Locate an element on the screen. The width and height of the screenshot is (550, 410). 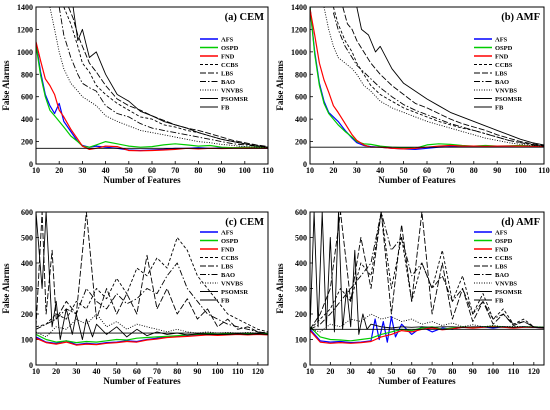
legend-label: PSOMSR is located at coordinates (234, 99).